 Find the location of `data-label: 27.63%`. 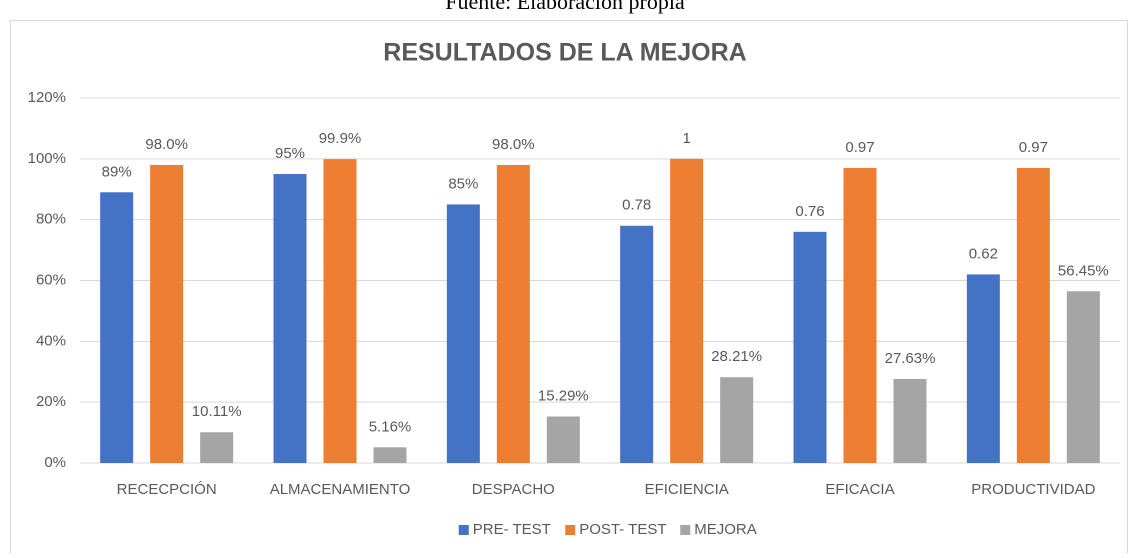

data-label: 27.63% is located at coordinates (910, 358).